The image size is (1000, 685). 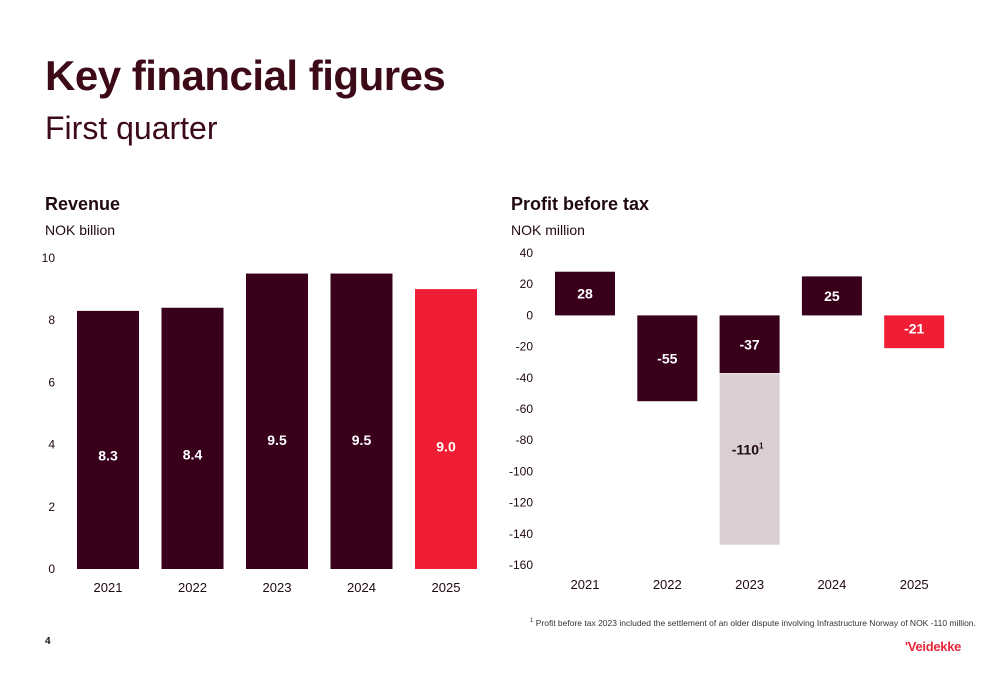 What do you see at coordinates (446, 587) in the screenshot?
I see `revenue-x-tick-label: 2025` at bounding box center [446, 587].